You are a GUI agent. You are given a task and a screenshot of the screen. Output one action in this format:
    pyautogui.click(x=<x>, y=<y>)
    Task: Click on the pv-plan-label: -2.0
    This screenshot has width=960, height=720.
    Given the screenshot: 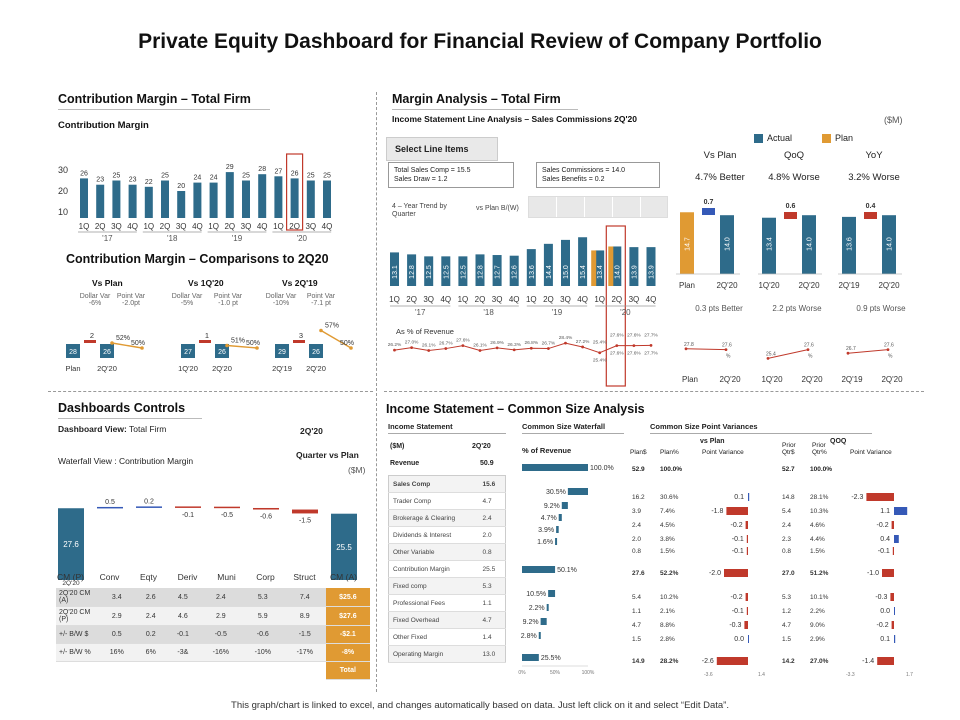 What is the action you would take?
    pyautogui.click(x=715, y=573)
    